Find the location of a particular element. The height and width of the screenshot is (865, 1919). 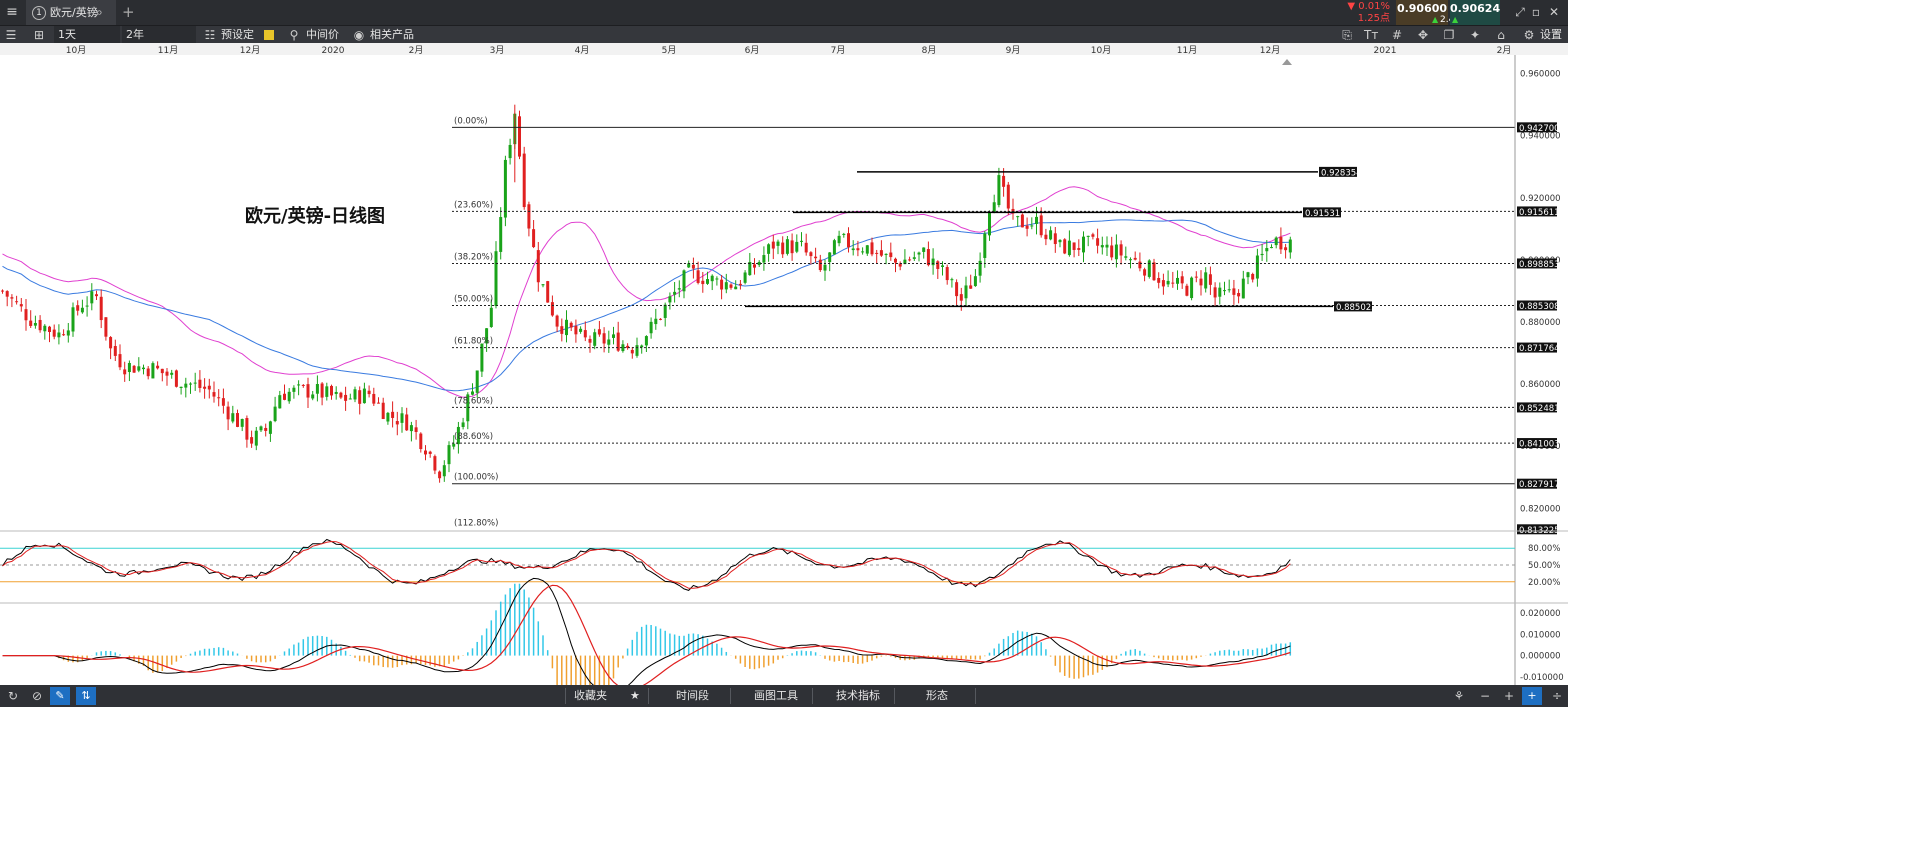

split-icon: ÷ is located at coordinates (1557, 696).